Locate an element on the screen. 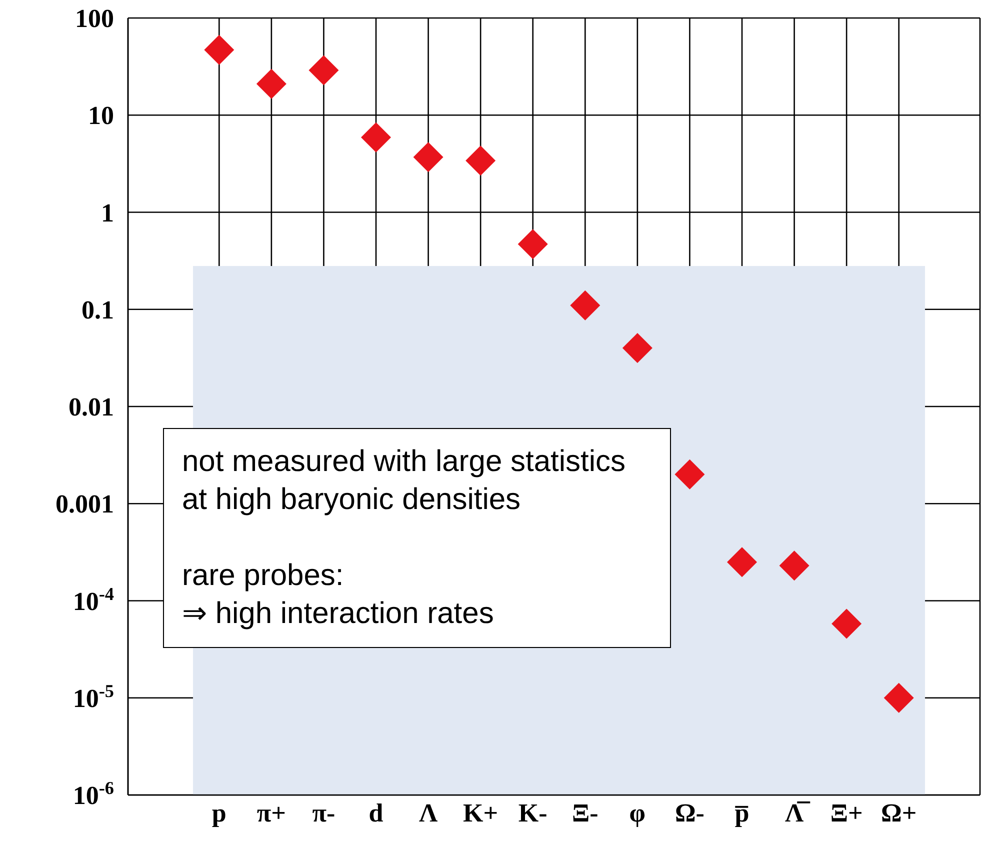 The width and height of the screenshot is (994, 844). x-tick-label: K+ is located at coordinates (480, 813).